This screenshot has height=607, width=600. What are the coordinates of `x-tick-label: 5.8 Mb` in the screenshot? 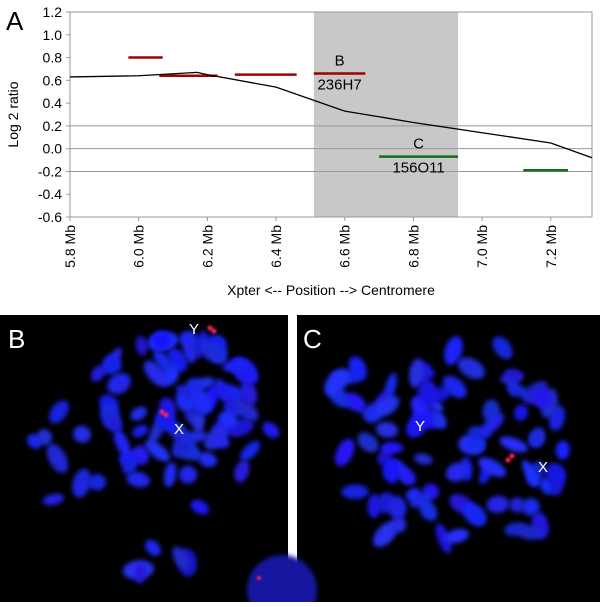 It's located at (70, 246).